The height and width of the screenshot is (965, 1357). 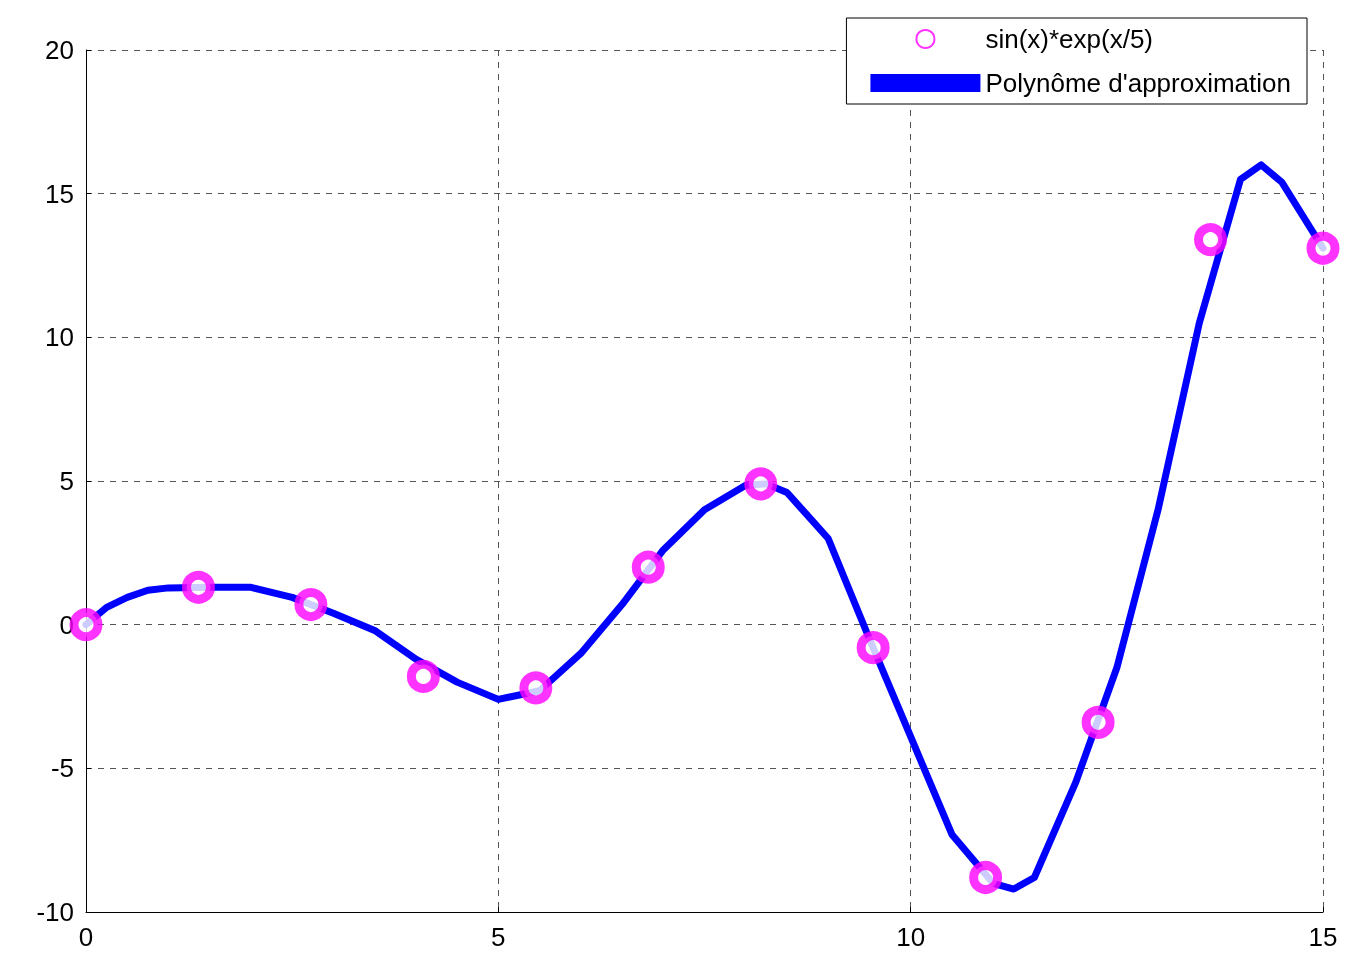 What do you see at coordinates (1323, 937) in the screenshot?
I see `x-tick-label: 15` at bounding box center [1323, 937].